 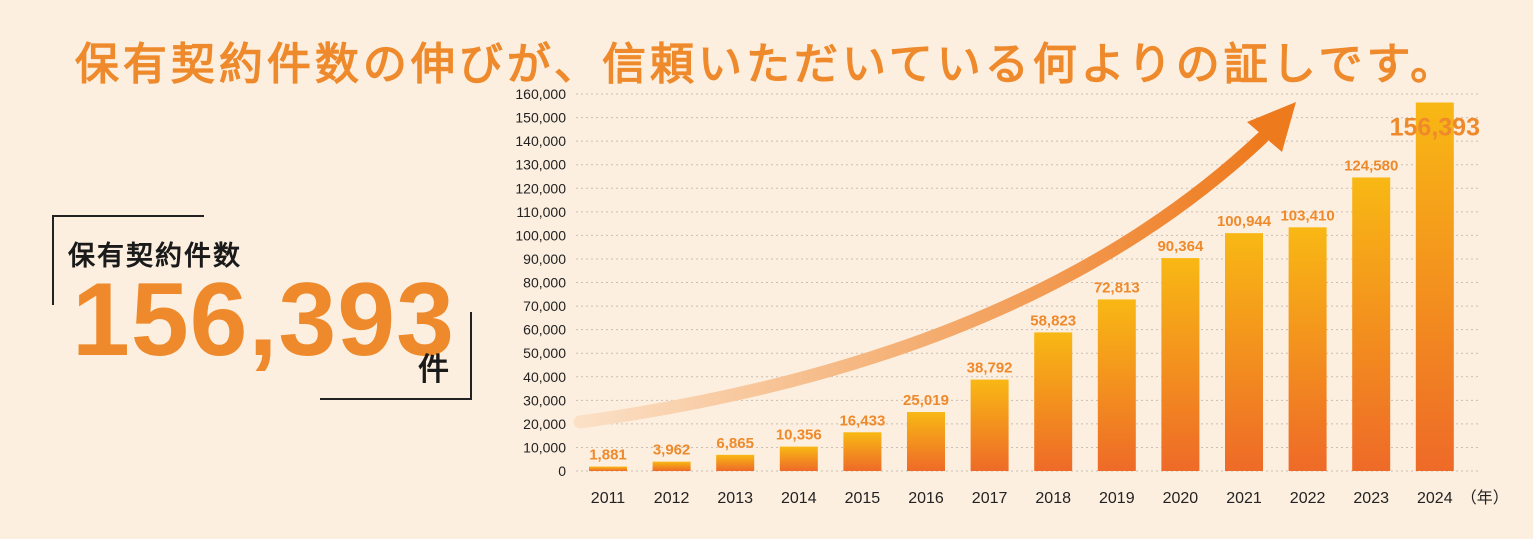 I want to click on value-label-2021: 100,944, so click(x=1244, y=221).